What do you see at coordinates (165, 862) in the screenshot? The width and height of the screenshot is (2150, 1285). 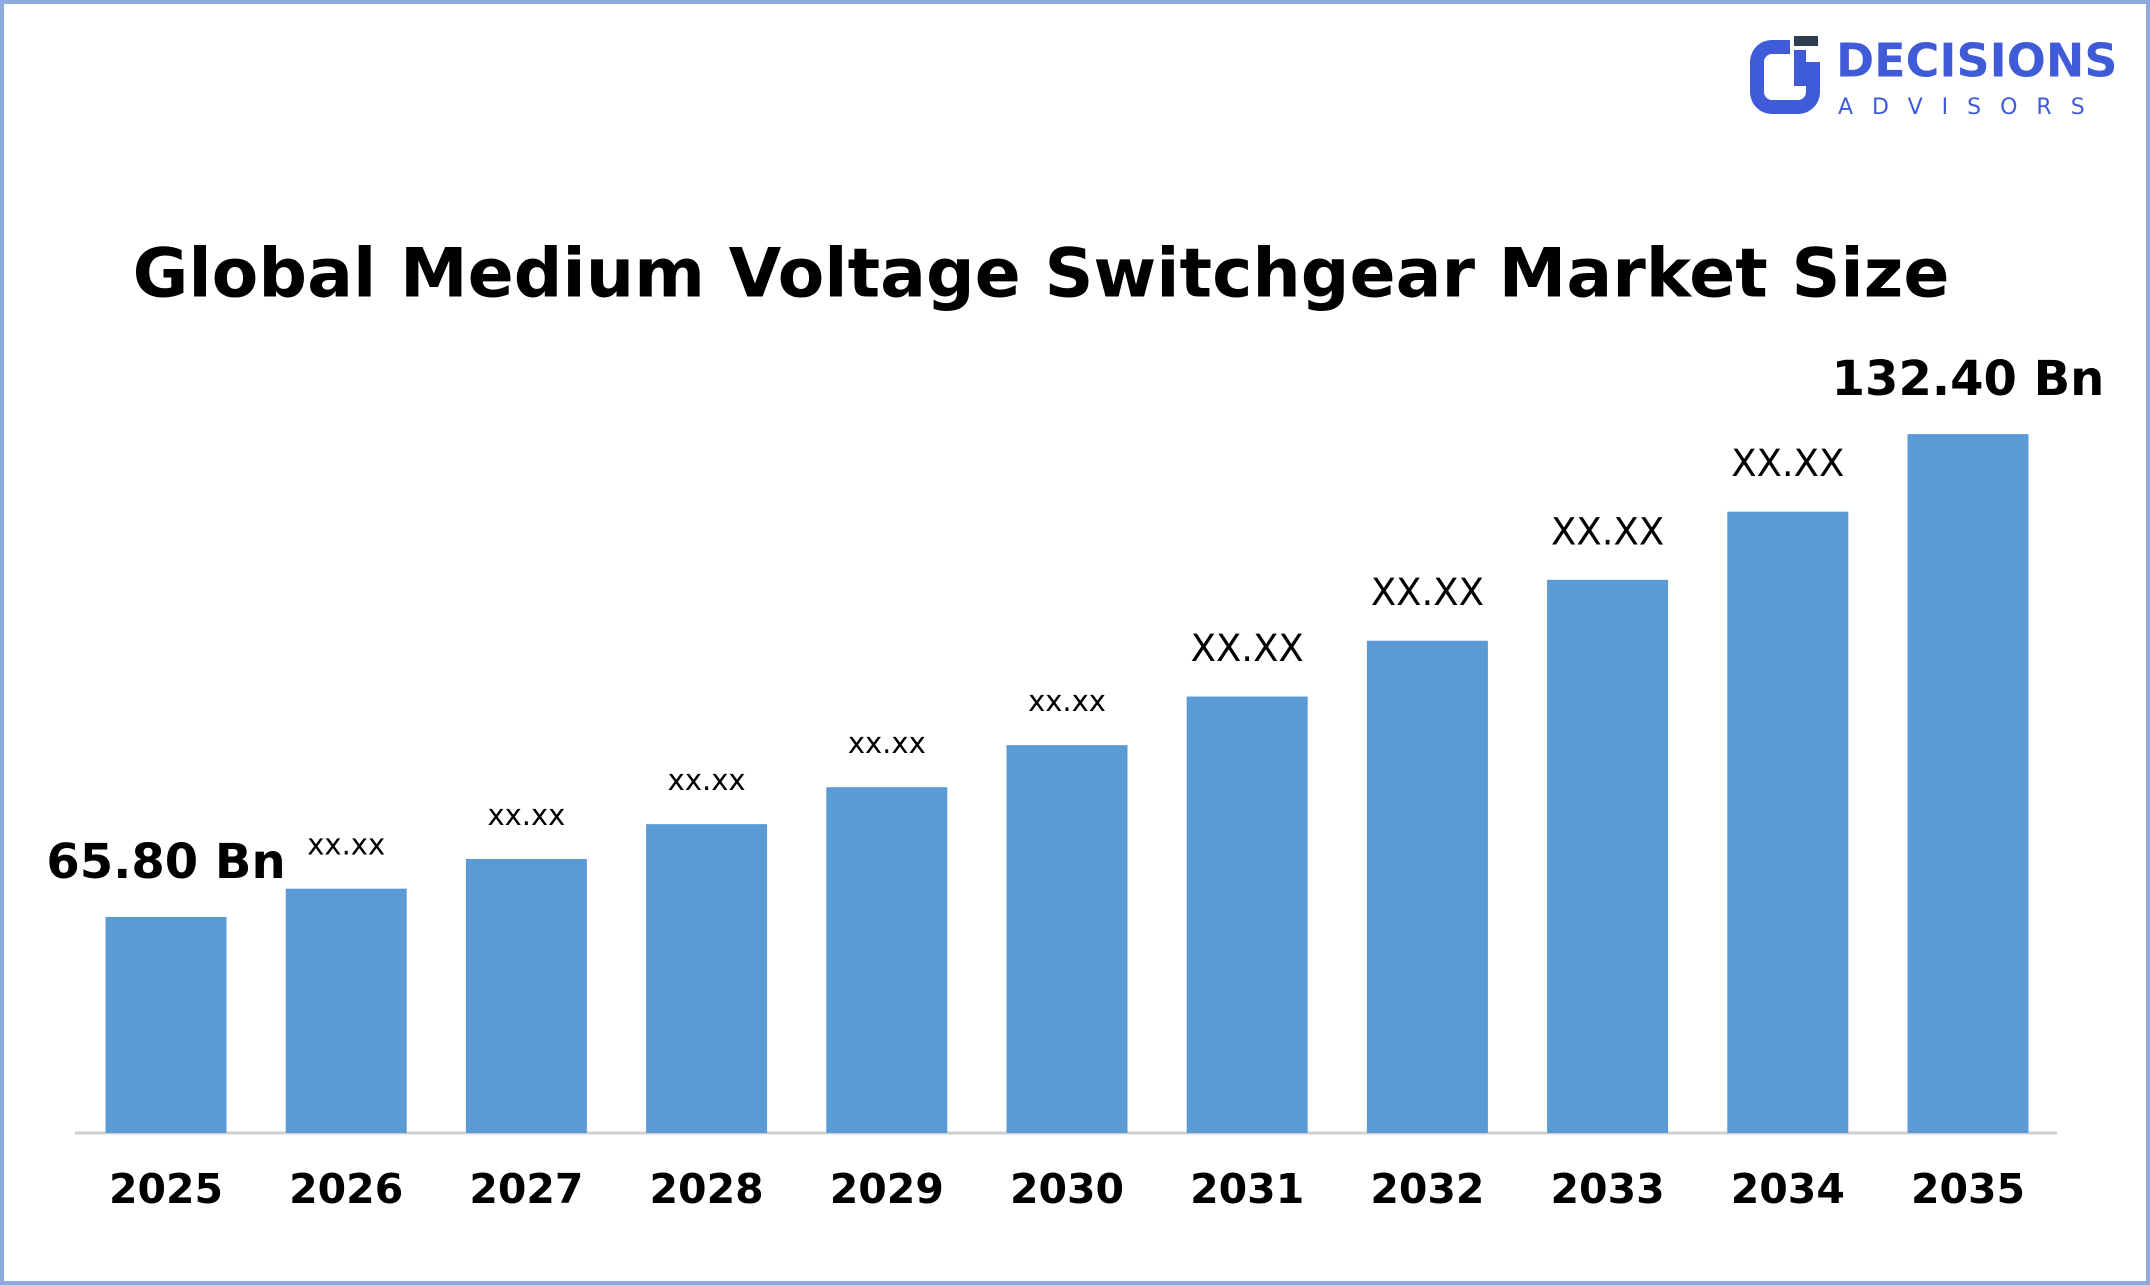 I see `data-label: 65.80 Bn` at bounding box center [165, 862].